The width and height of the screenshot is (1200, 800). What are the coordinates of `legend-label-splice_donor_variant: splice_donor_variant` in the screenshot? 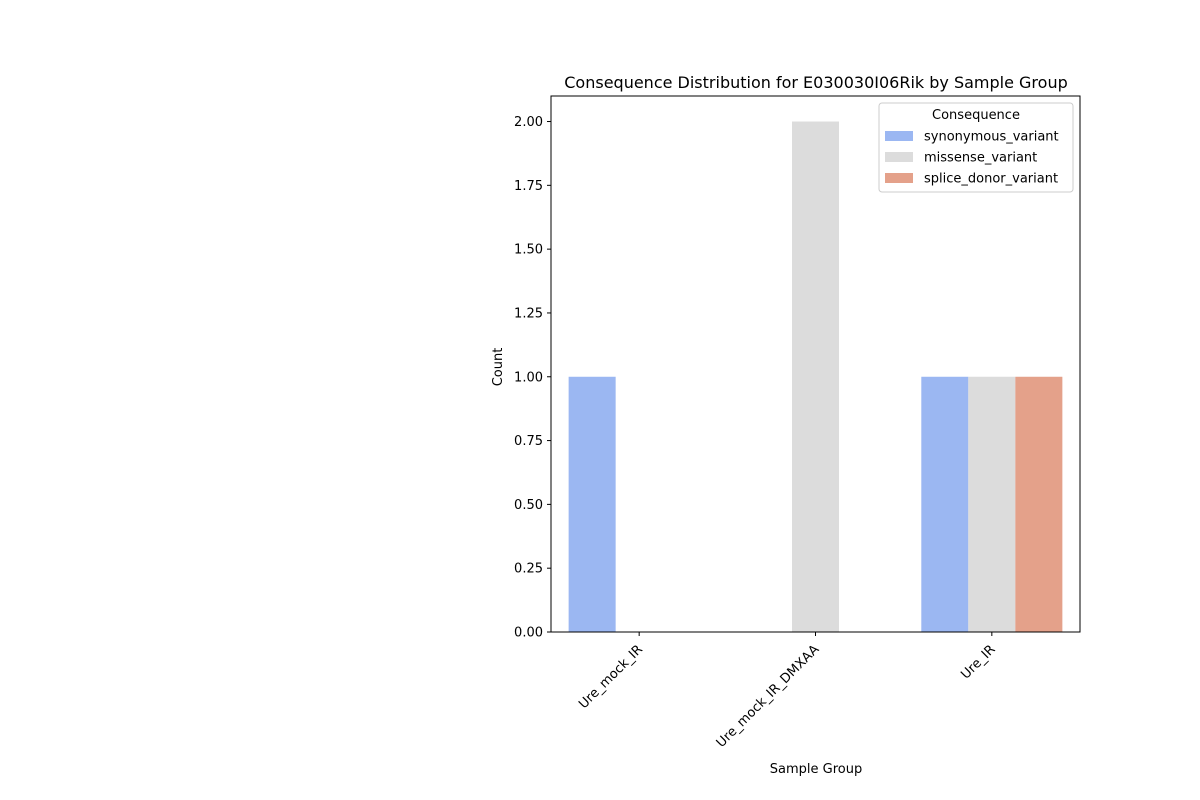 It's located at (991, 179).